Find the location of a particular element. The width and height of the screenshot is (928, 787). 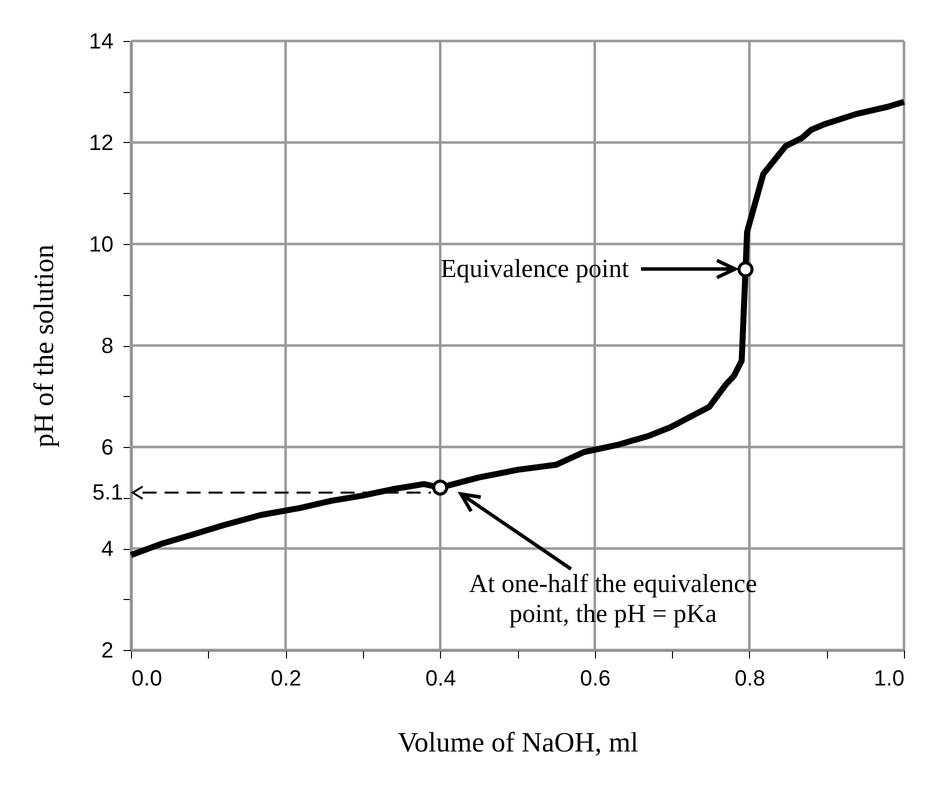

y-tick-label: 14 is located at coordinates (101, 41).